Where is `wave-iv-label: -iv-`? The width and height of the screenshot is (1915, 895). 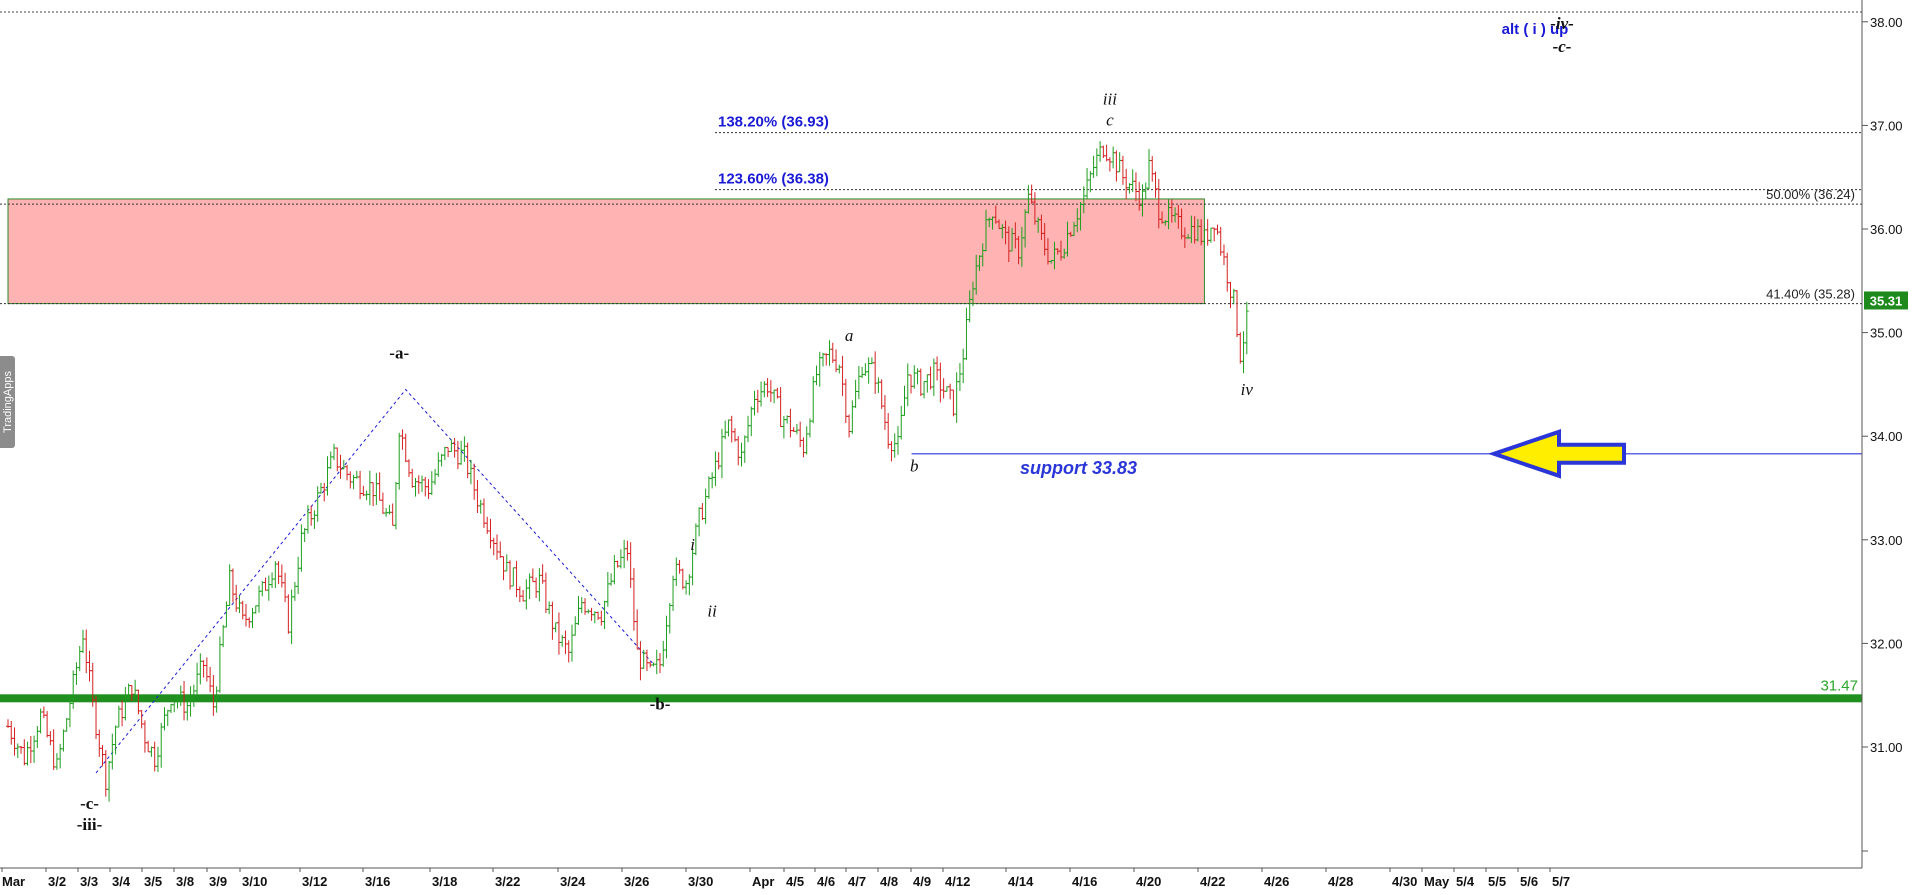 wave-iv-label: -iv- is located at coordinates (1562, 23).